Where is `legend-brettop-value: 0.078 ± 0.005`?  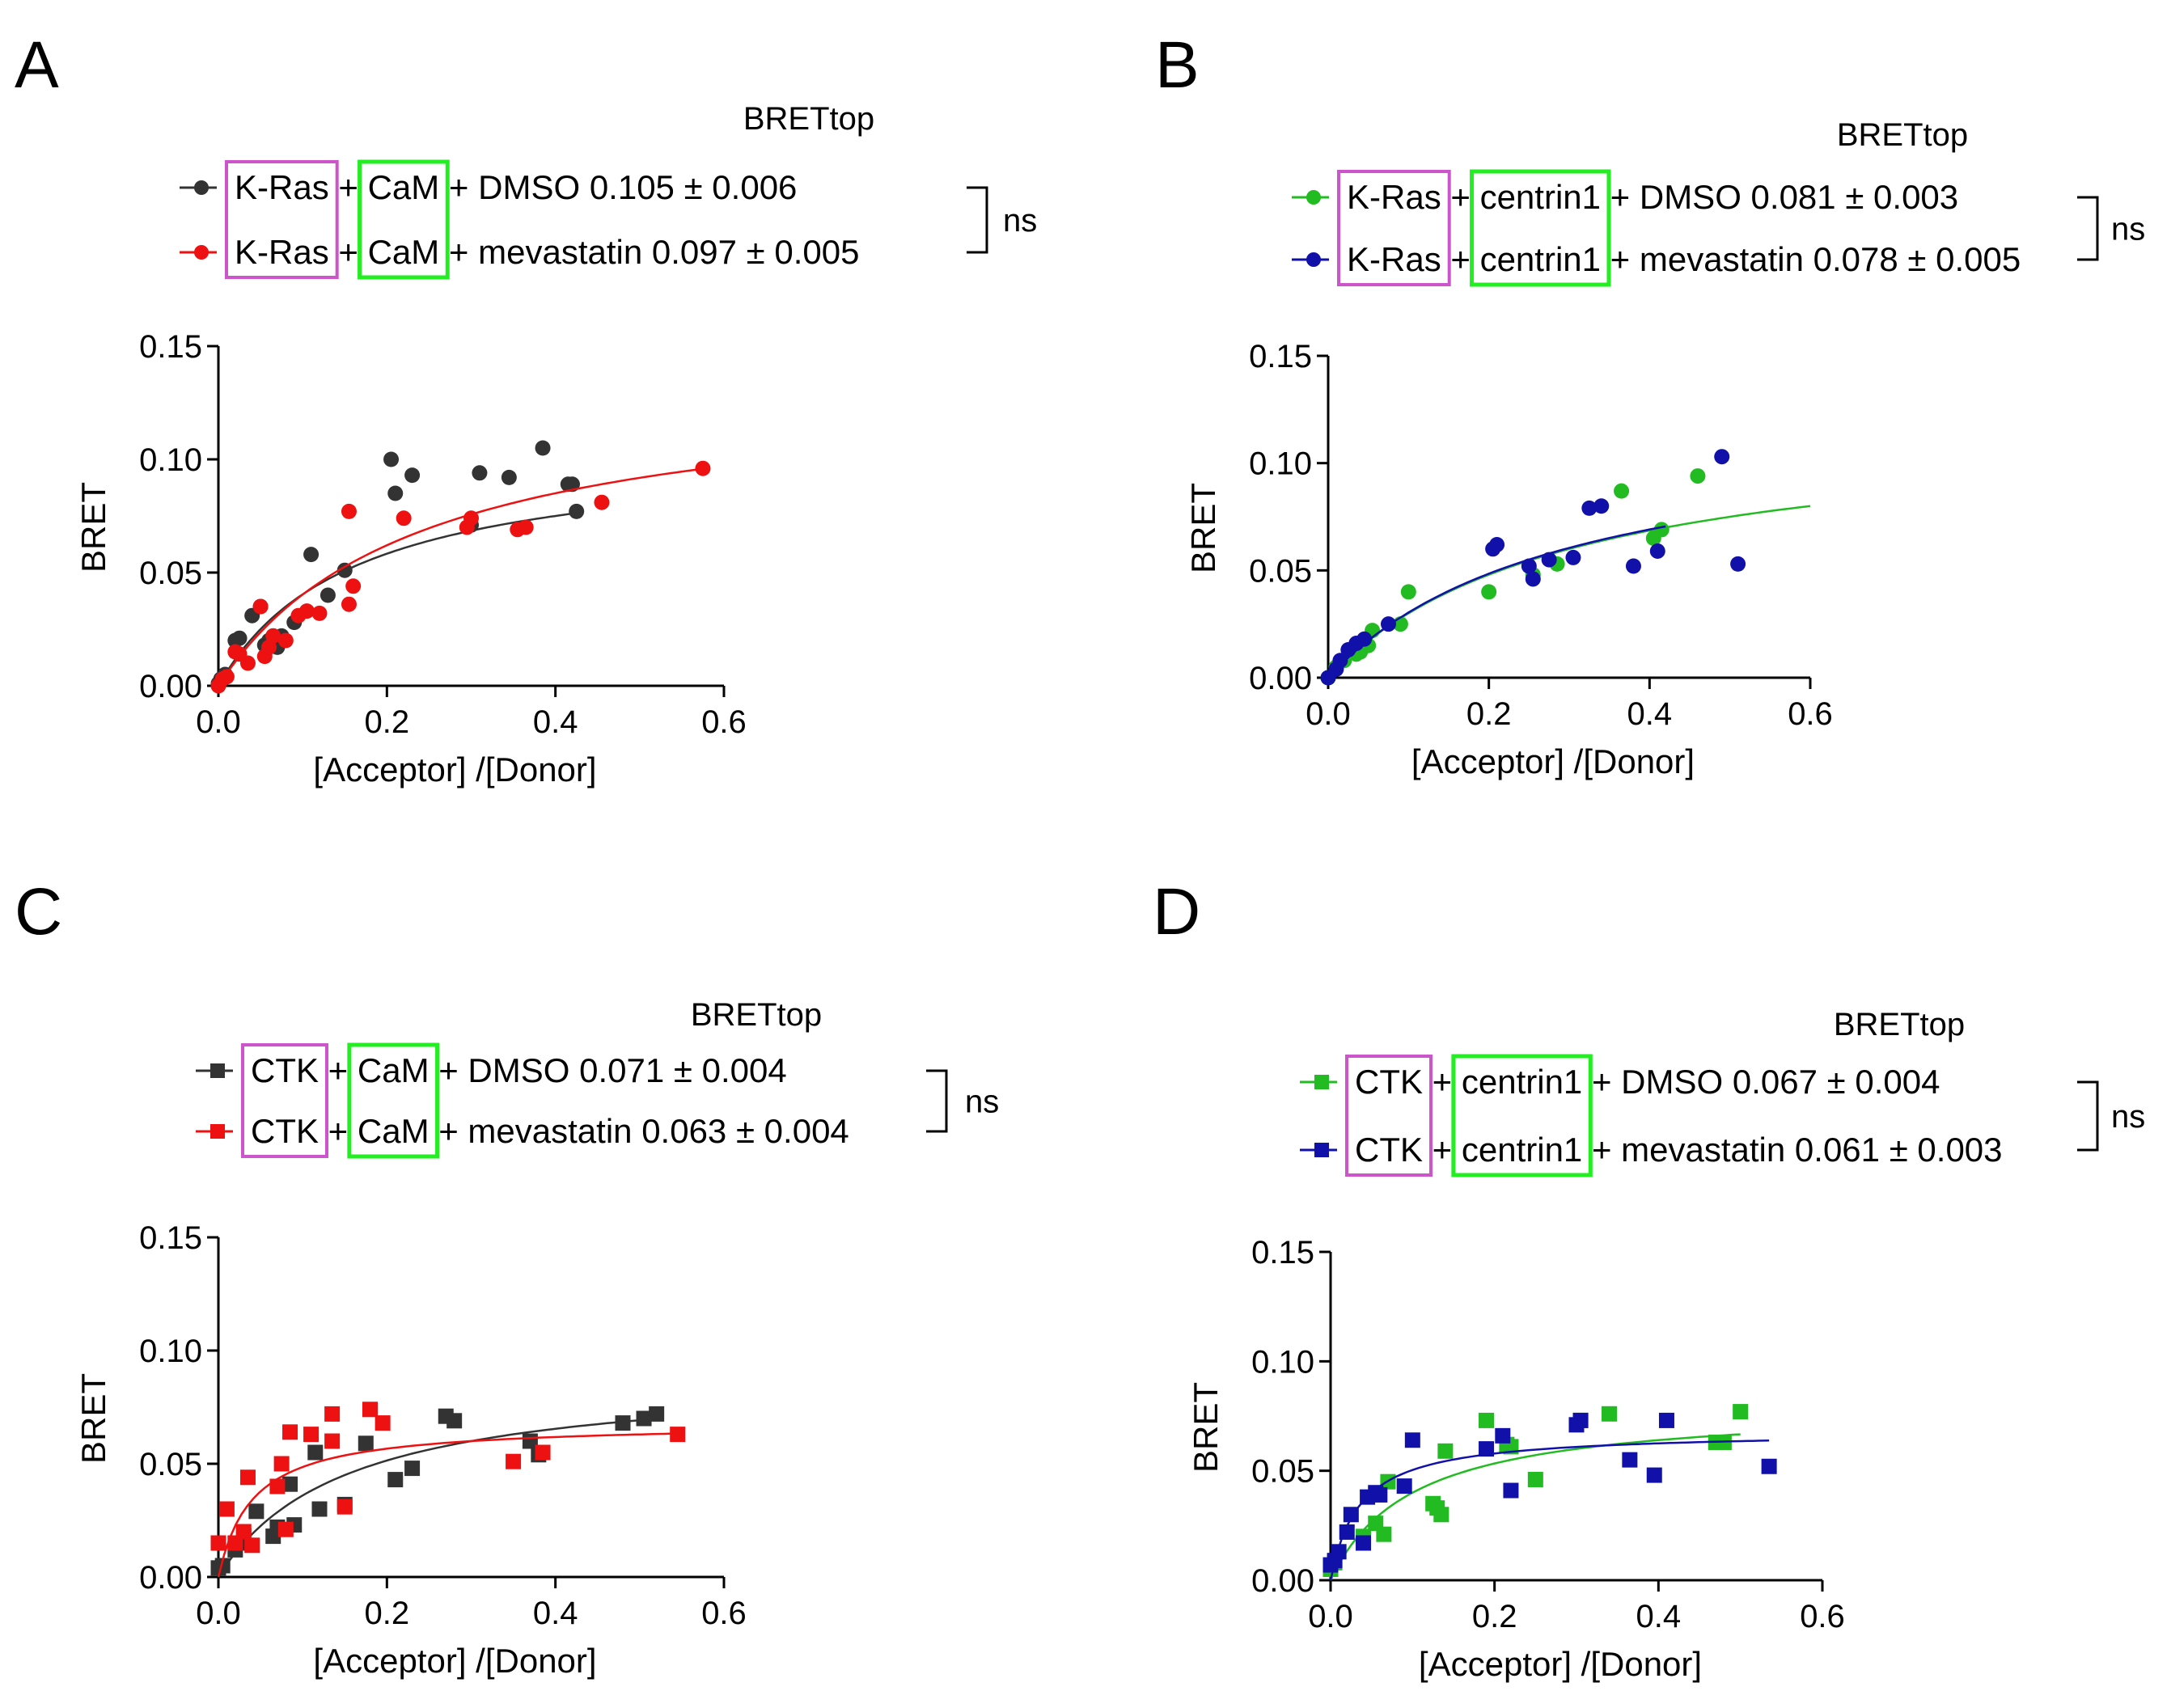 legend-brettop-value: 0.078 ± 0.005 is located at coordinates (1917, 259).